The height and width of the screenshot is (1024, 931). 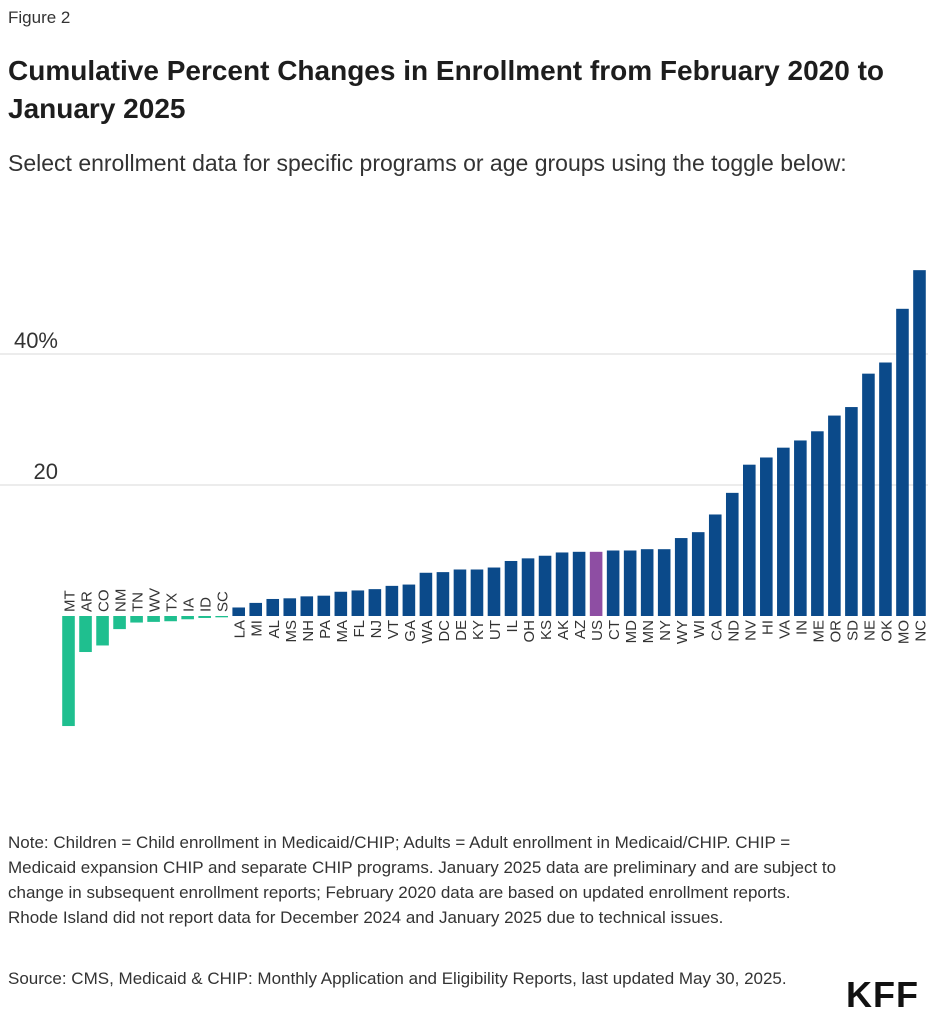 I want to click on bar-hi, so click(x=766, y=536).